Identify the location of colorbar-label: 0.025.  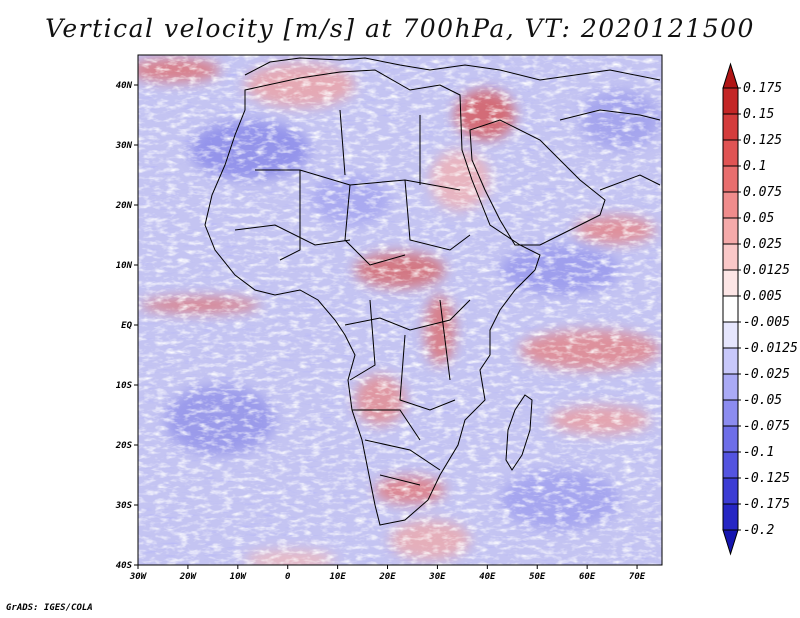
(762, 244).